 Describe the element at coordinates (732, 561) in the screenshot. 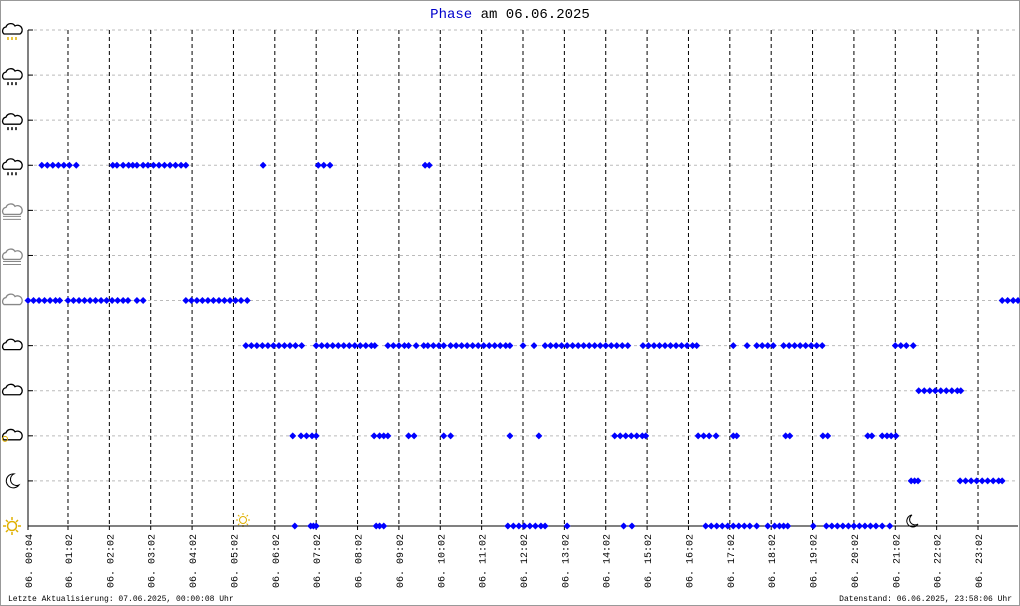

I see `x-tick-label: 06. 17:02` at that location.